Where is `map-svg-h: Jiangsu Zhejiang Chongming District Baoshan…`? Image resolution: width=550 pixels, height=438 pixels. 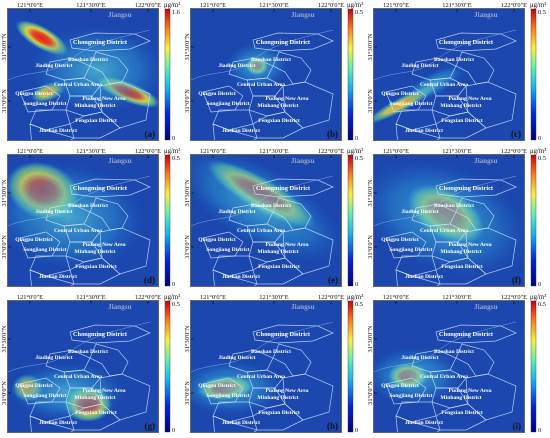
map-svg-h: Jiangsu Zhejiang Chongming District Baoshan… is located at coordinates (273, 364).